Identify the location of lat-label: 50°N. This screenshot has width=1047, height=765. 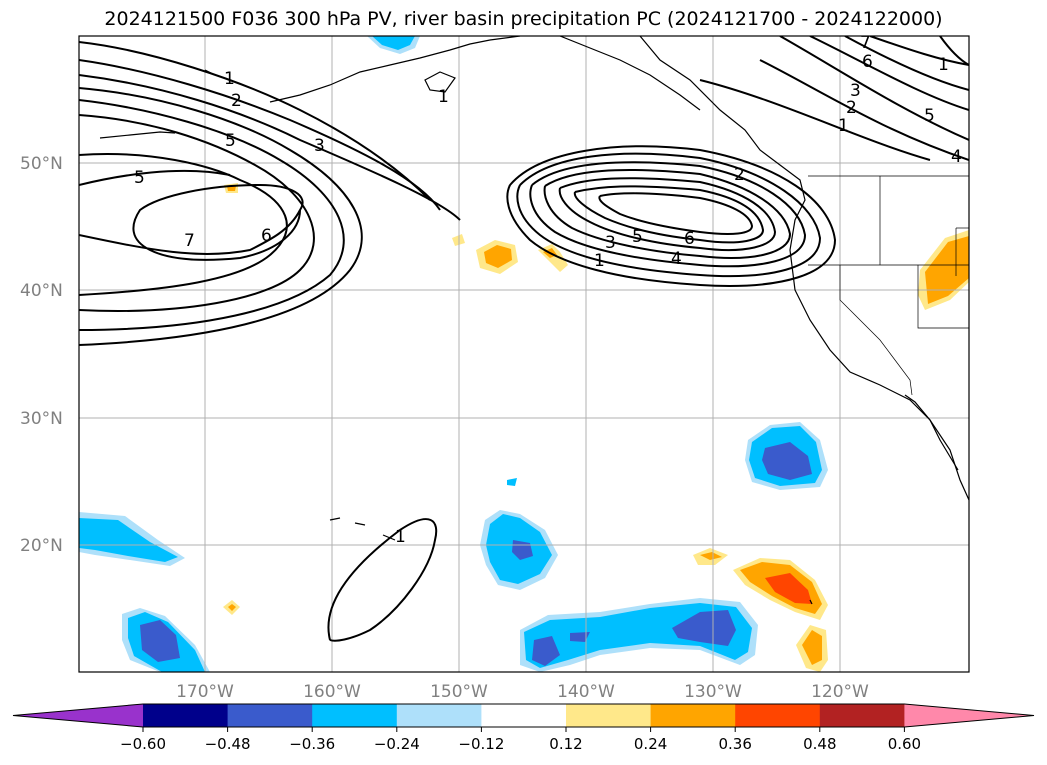
(41, 164).